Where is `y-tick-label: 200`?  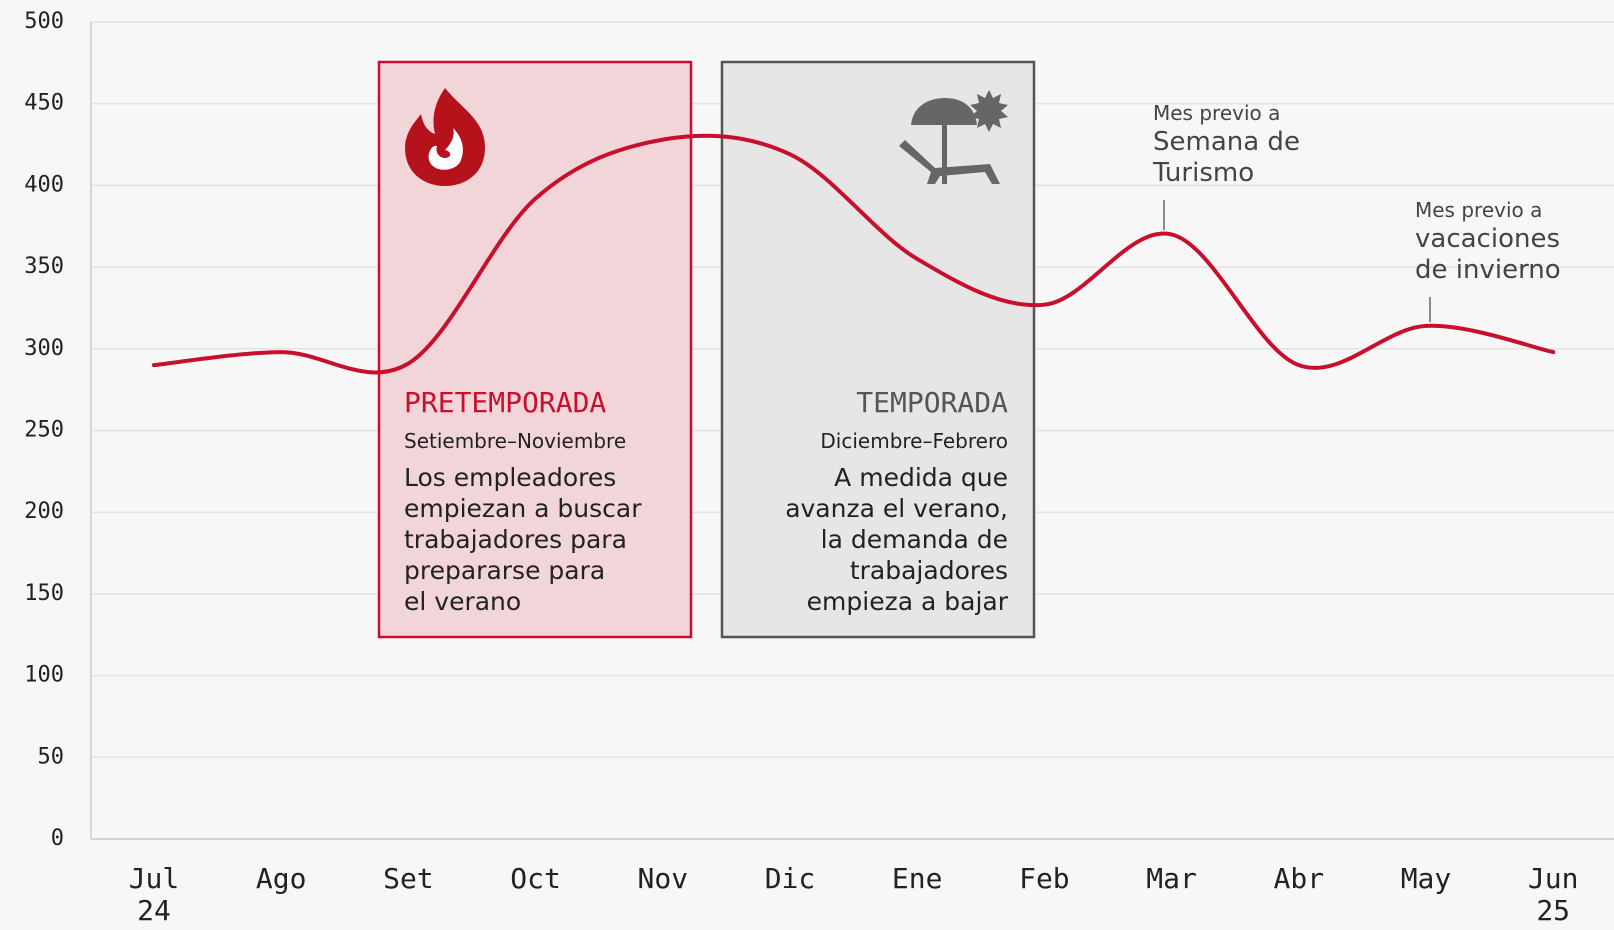
y-tick-label: 200 is located at coordinates (44, 511).